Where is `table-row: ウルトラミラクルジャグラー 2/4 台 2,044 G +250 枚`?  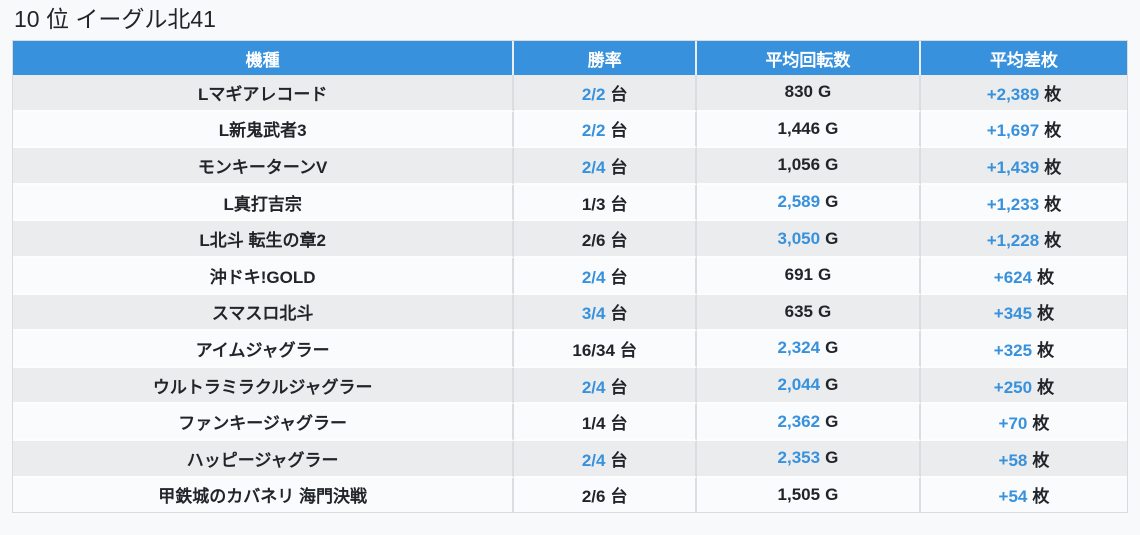
table-row: ウルトラミラクルジャグラー 2/4 台 2,044 G +250 枚 is located at coordinates (570, 386).